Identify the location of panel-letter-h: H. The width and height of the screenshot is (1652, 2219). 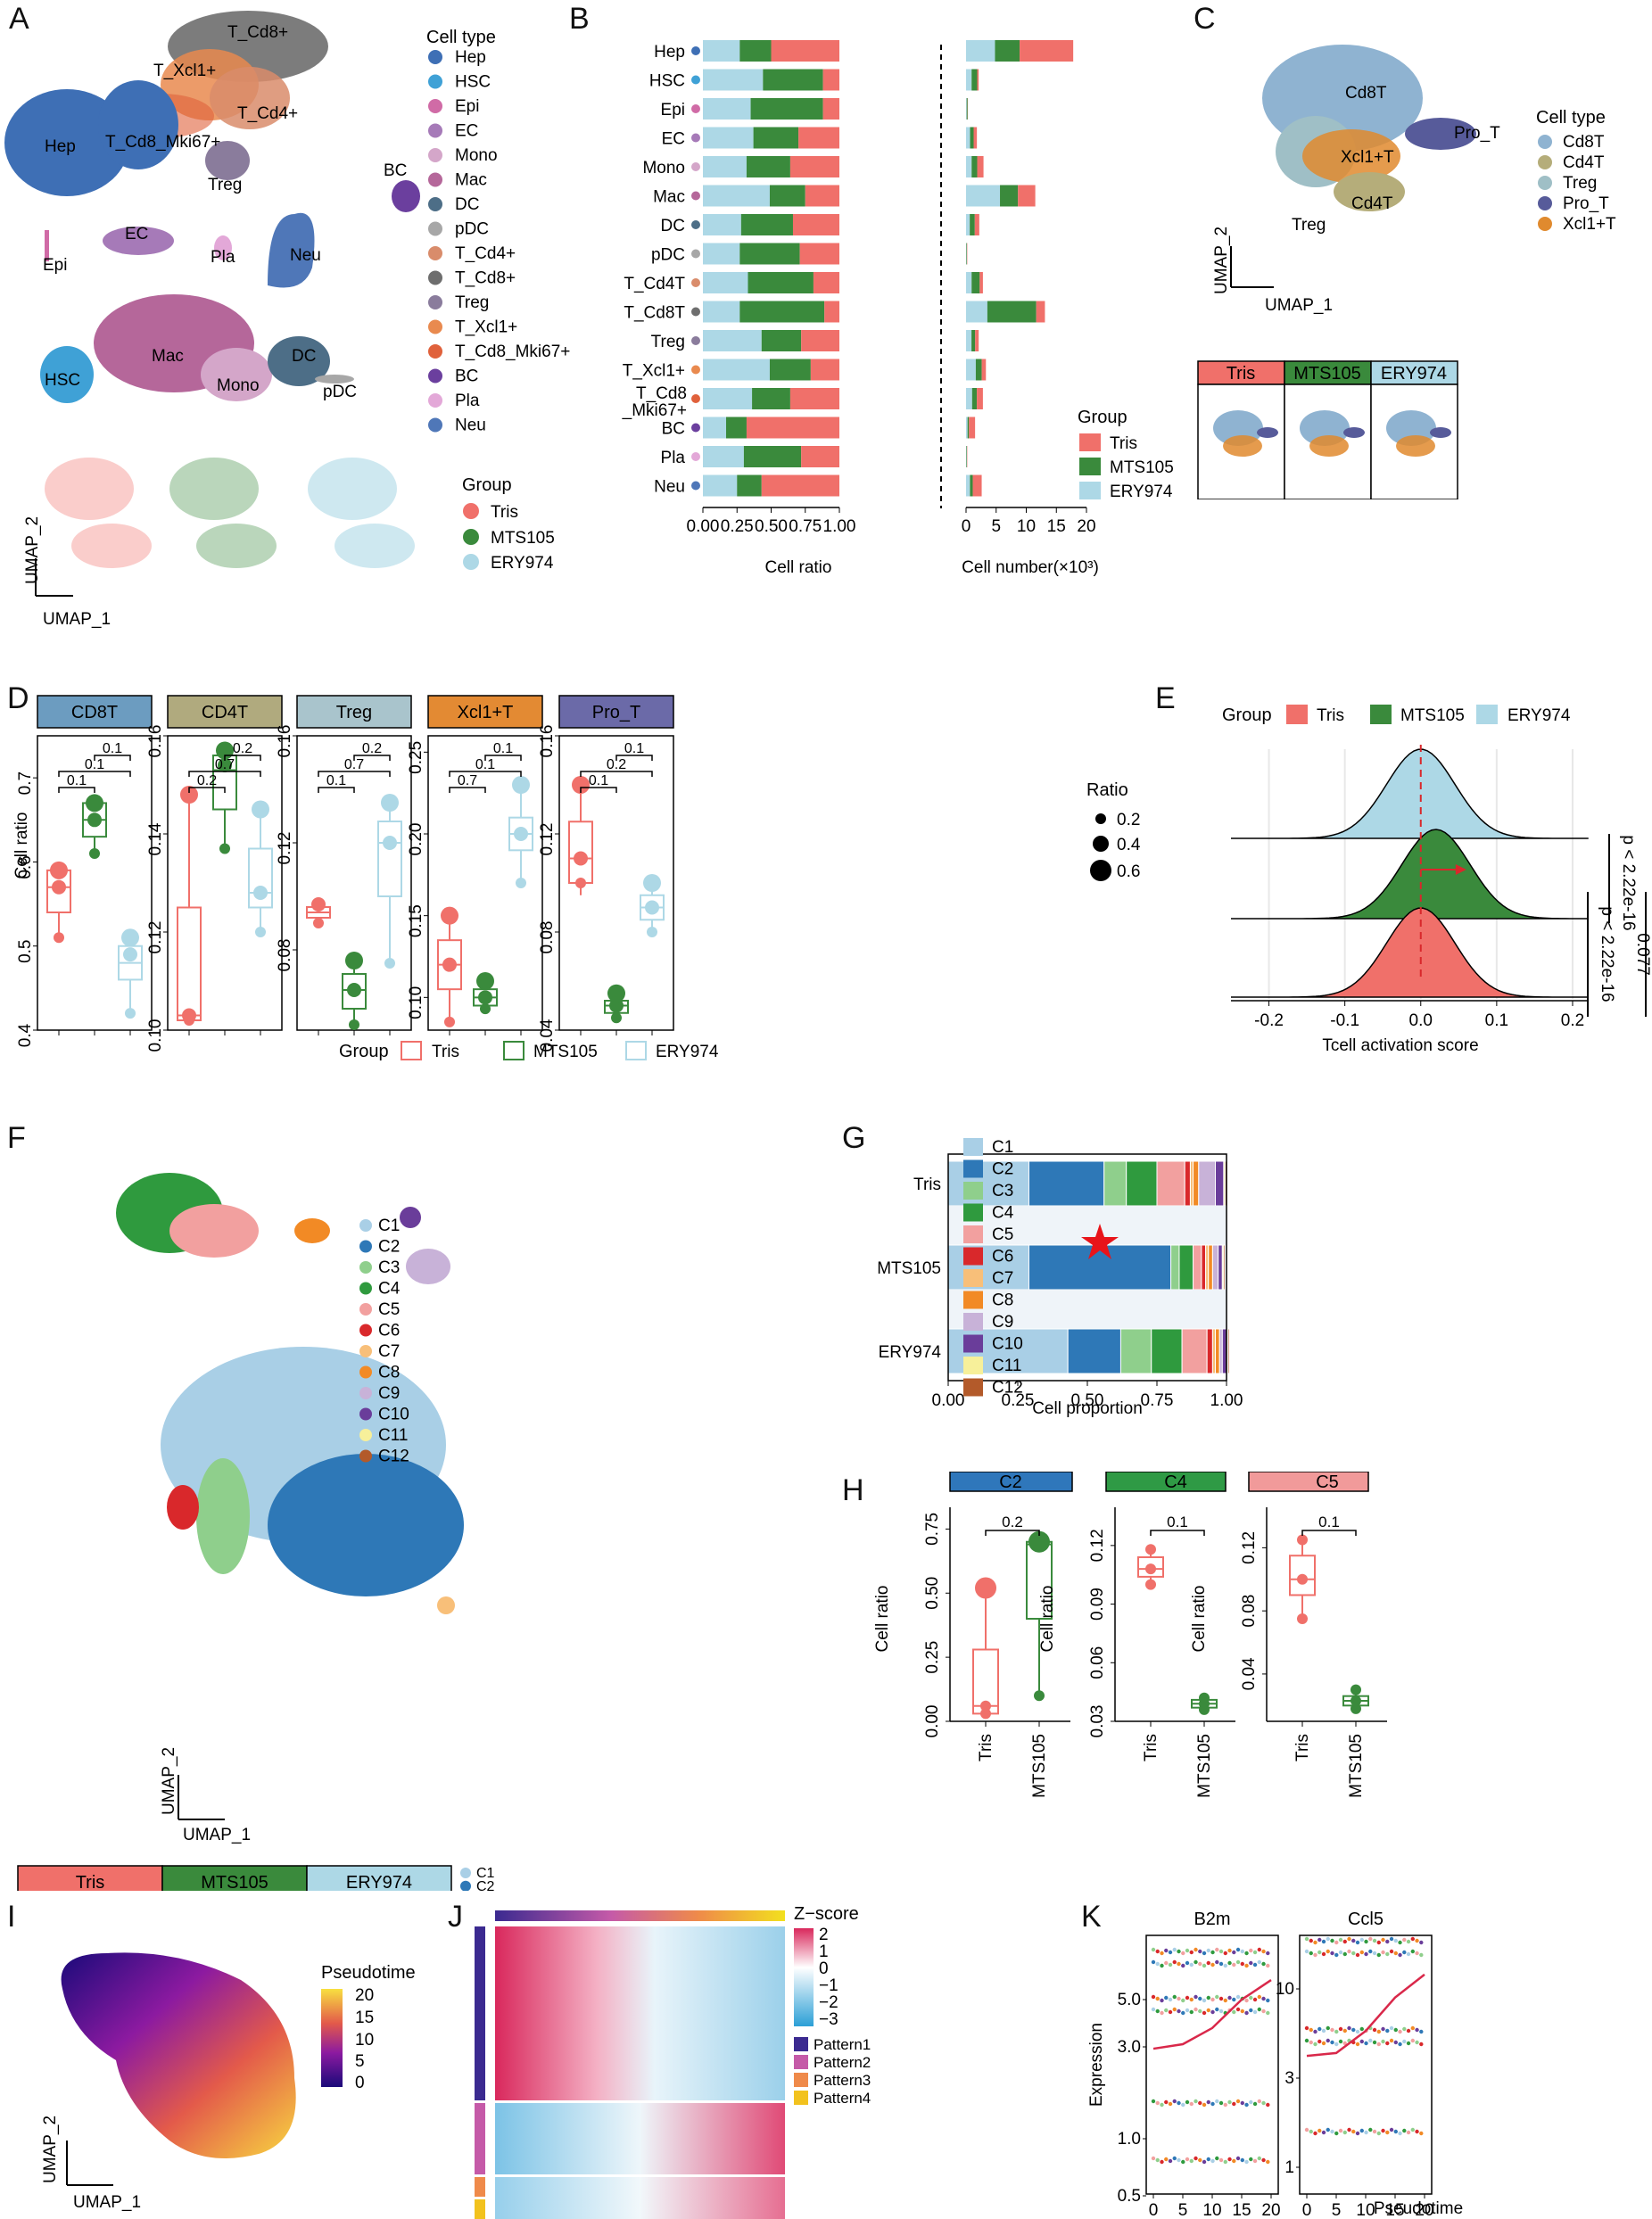
(853, 1490).